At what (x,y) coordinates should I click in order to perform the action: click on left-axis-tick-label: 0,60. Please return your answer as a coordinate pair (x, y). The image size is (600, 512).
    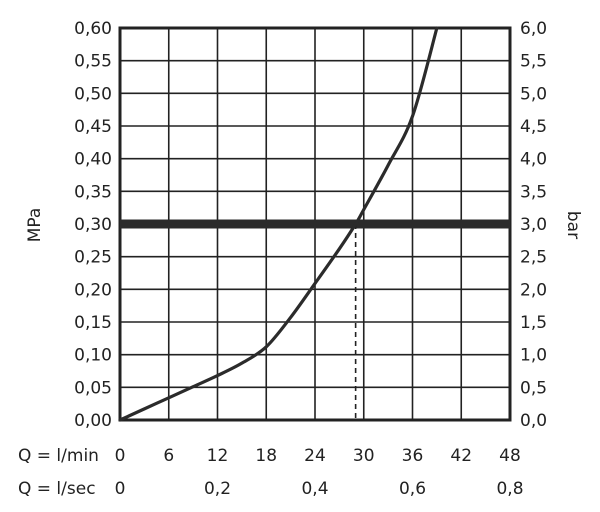
    Looking at the image, I should click on (93, 29).